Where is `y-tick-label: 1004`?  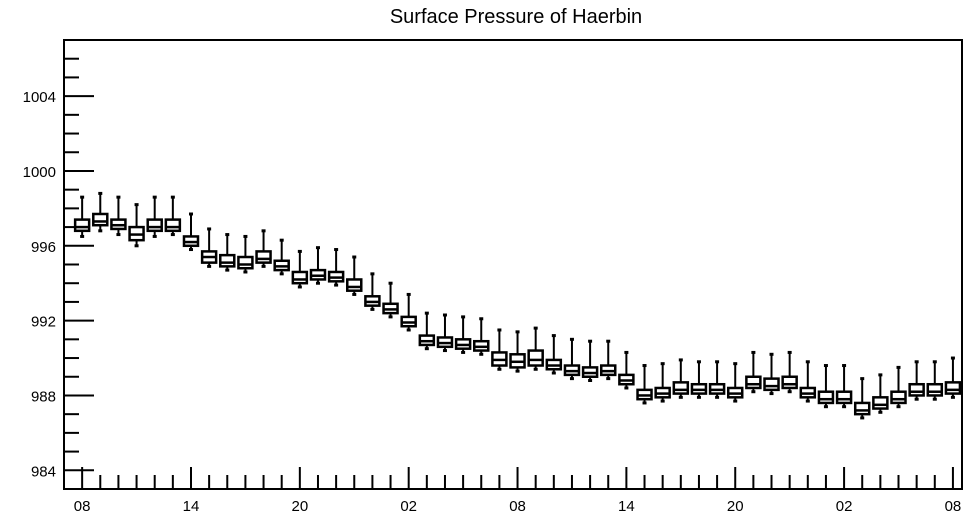
y-tick-label: 1004 is located at coordinates (39, 97).